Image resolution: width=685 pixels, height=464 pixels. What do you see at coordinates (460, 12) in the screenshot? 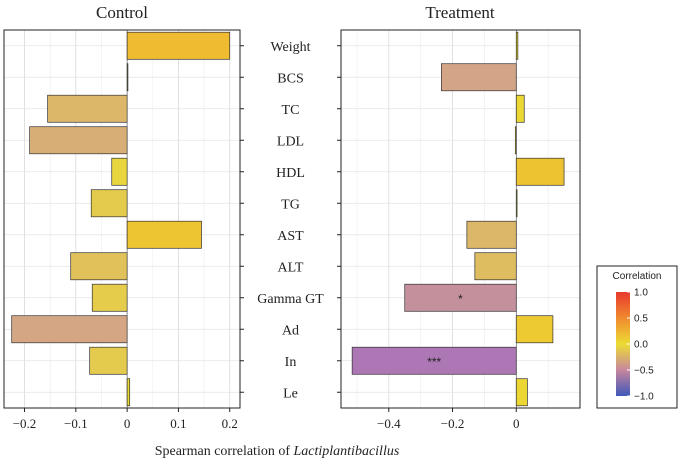
I see `treatment-panel-title: Treatment` at bounding box center [460, 12].